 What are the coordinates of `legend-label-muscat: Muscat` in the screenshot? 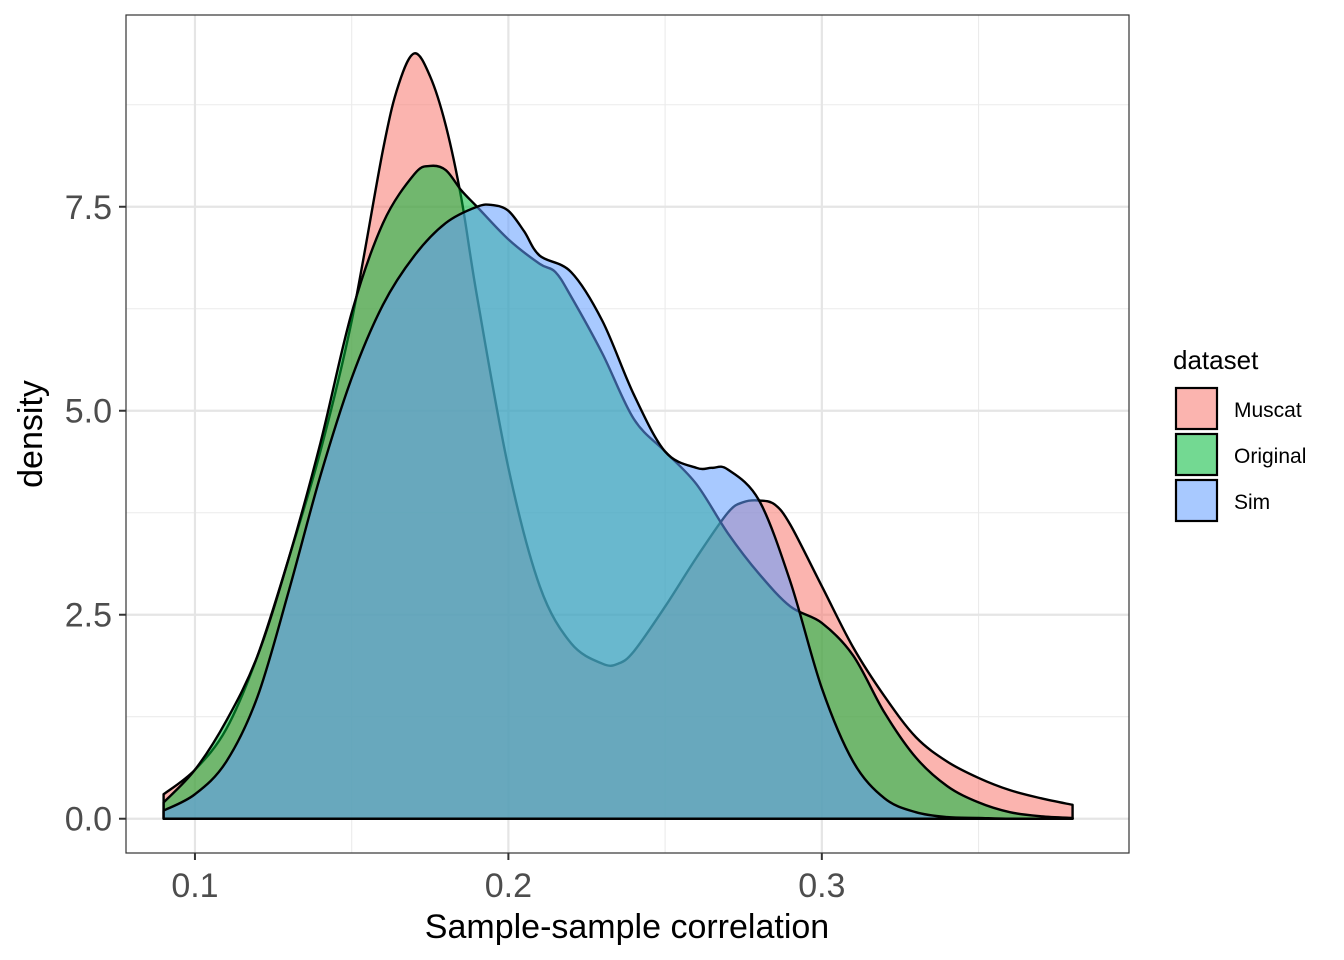 It's located at (1268, 410).